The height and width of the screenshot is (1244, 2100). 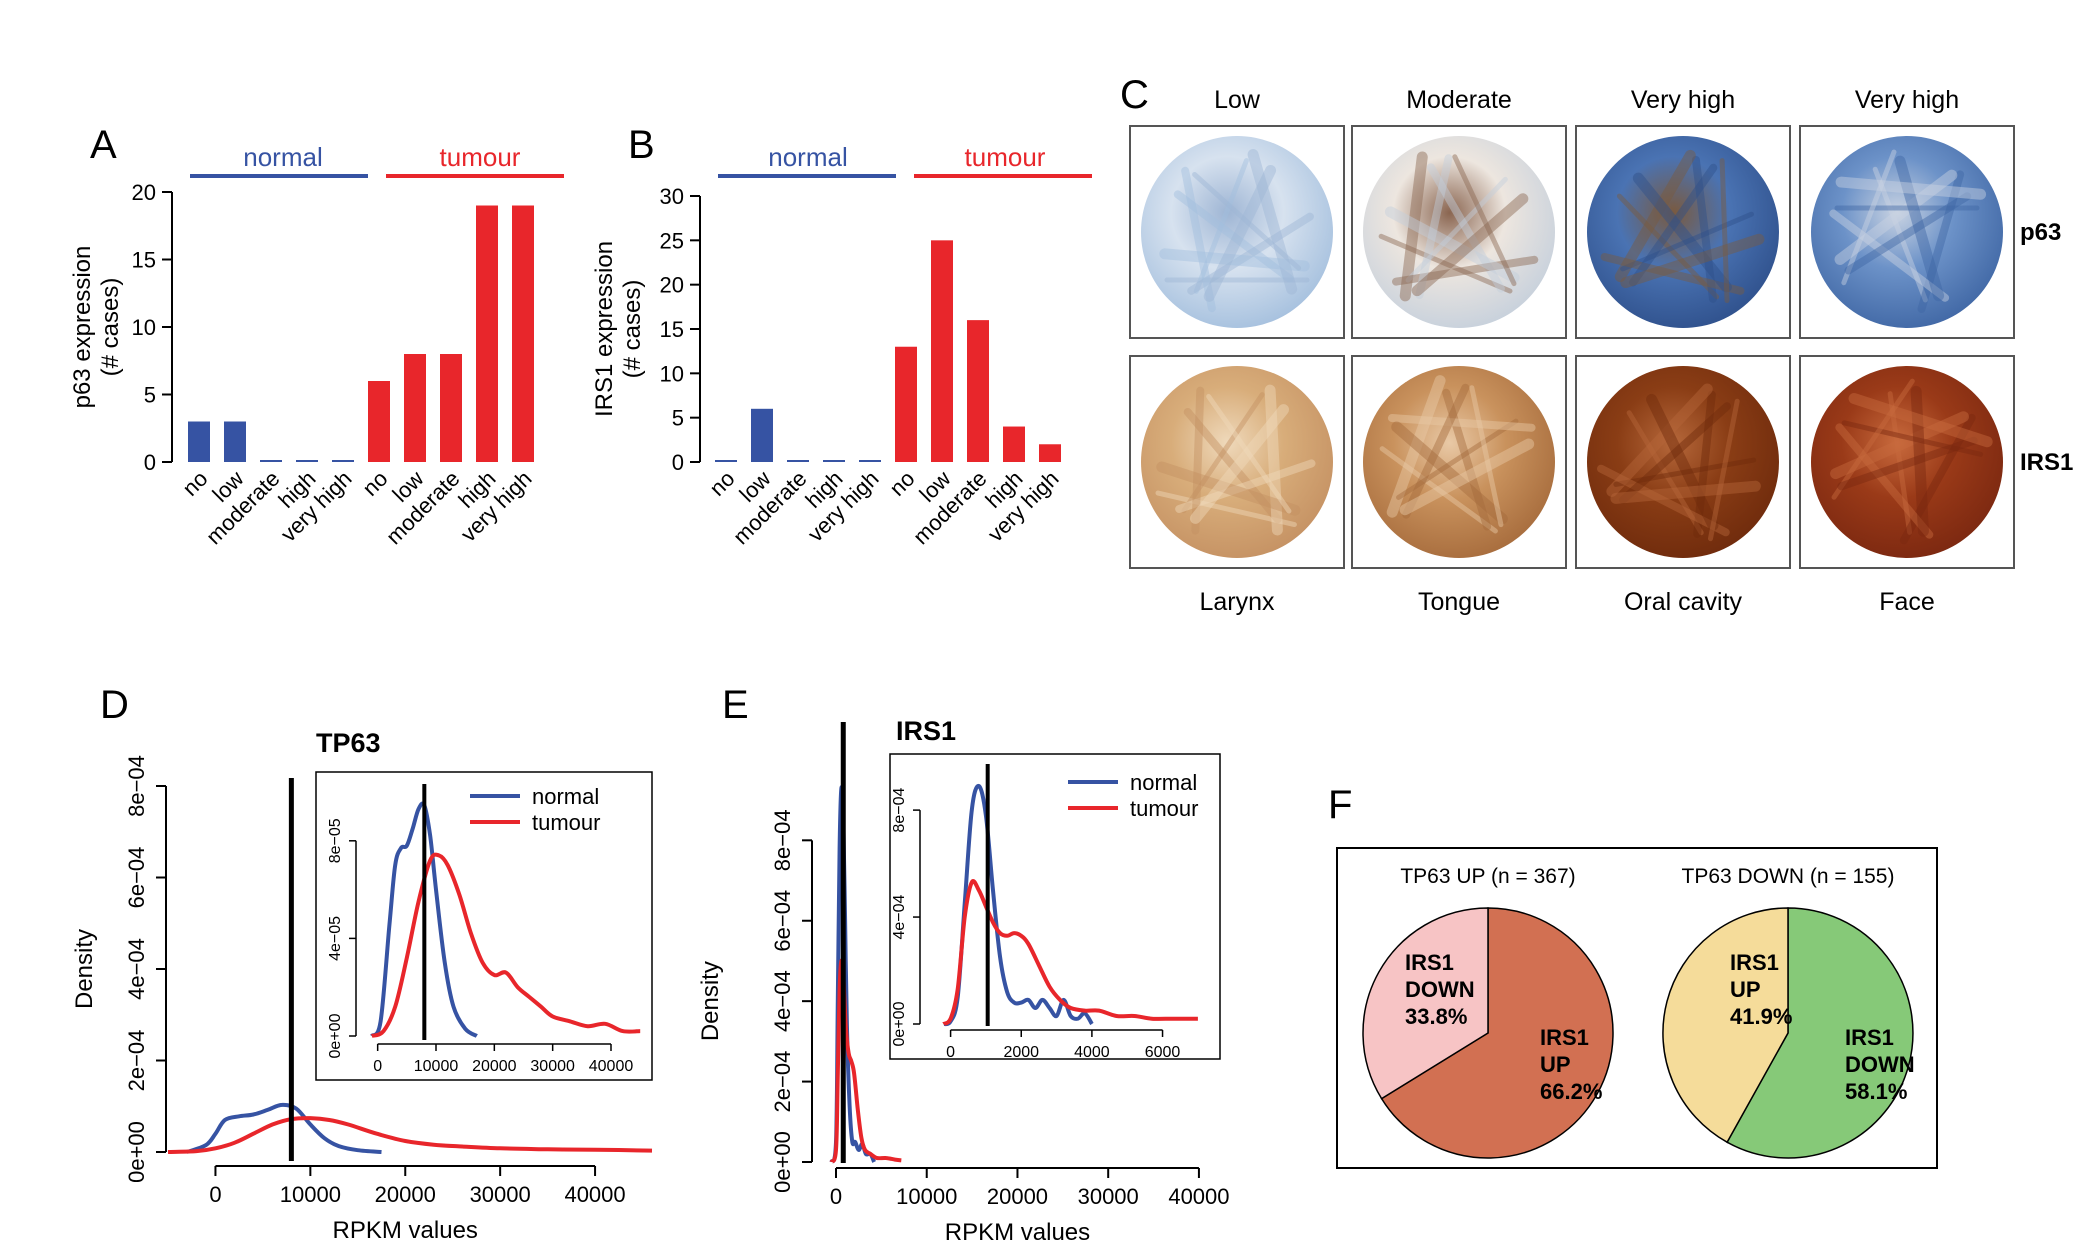 I want to click on panel-b-y-axis-label-line: IRS1 expression, so click(x=604, y=329).